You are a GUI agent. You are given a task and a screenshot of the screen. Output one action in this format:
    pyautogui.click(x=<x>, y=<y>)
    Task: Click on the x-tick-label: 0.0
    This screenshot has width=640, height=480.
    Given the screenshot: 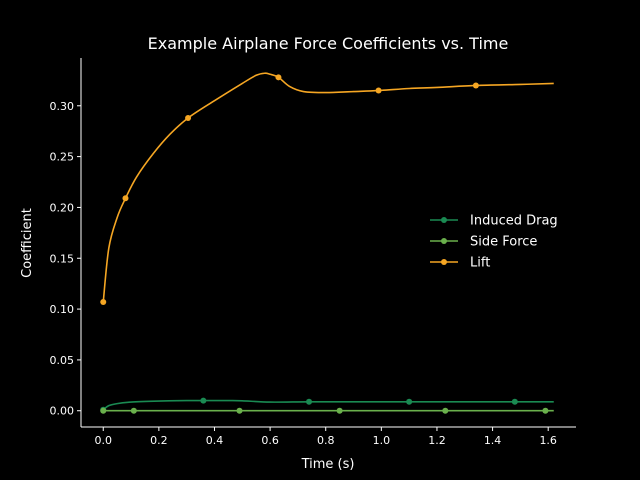 What is the action you would take?
    pyautogui.click(x=103, y=440)
    